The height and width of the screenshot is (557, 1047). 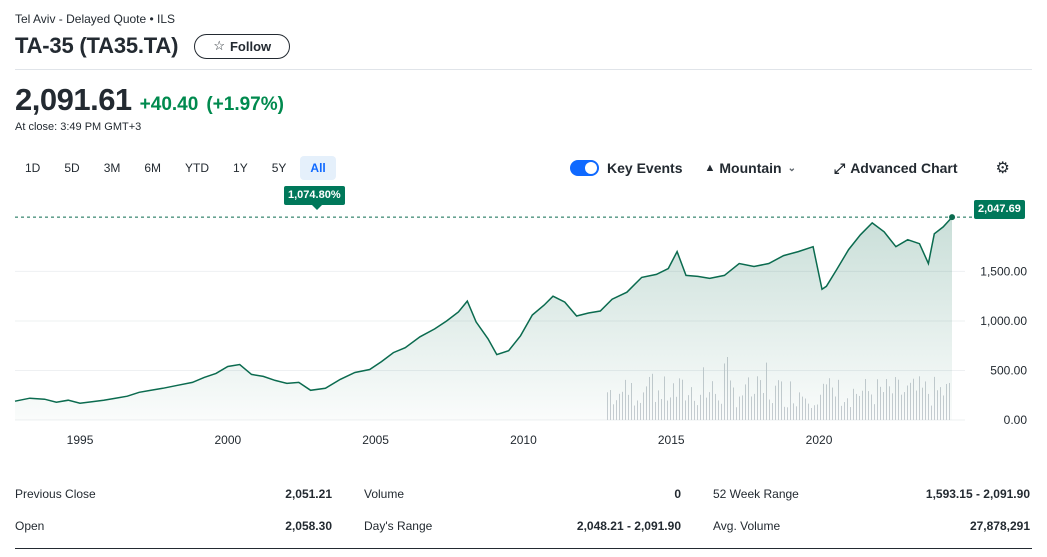 I want to click on range-5y: 5Y, so click(x=279, y=168).